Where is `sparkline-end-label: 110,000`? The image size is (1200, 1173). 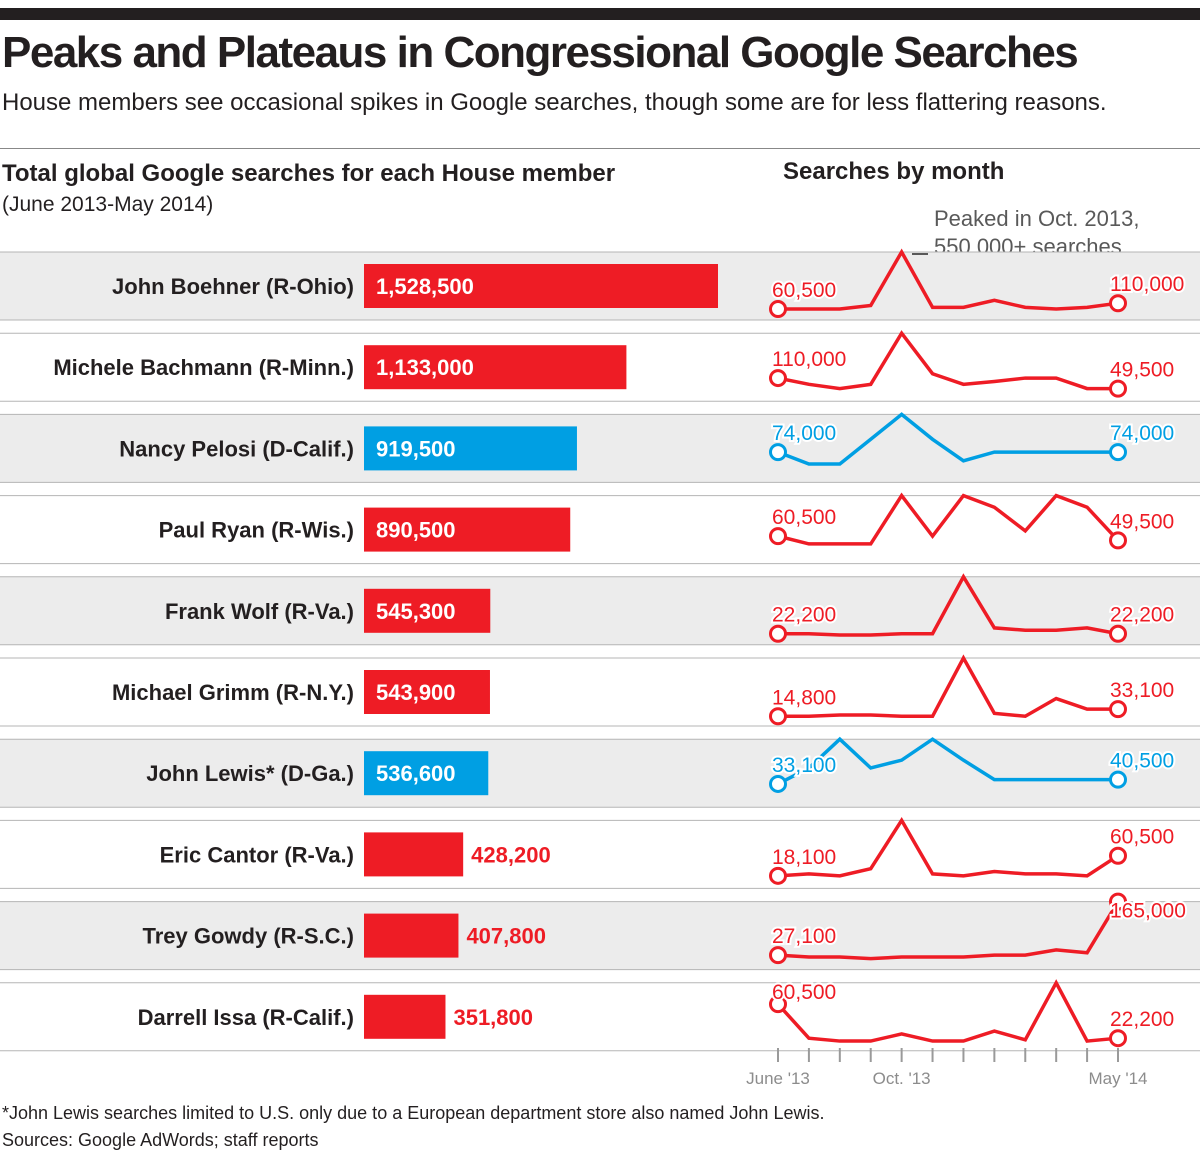
sparkline-end-label: 110,000 is located at coordinates (1147, 284).